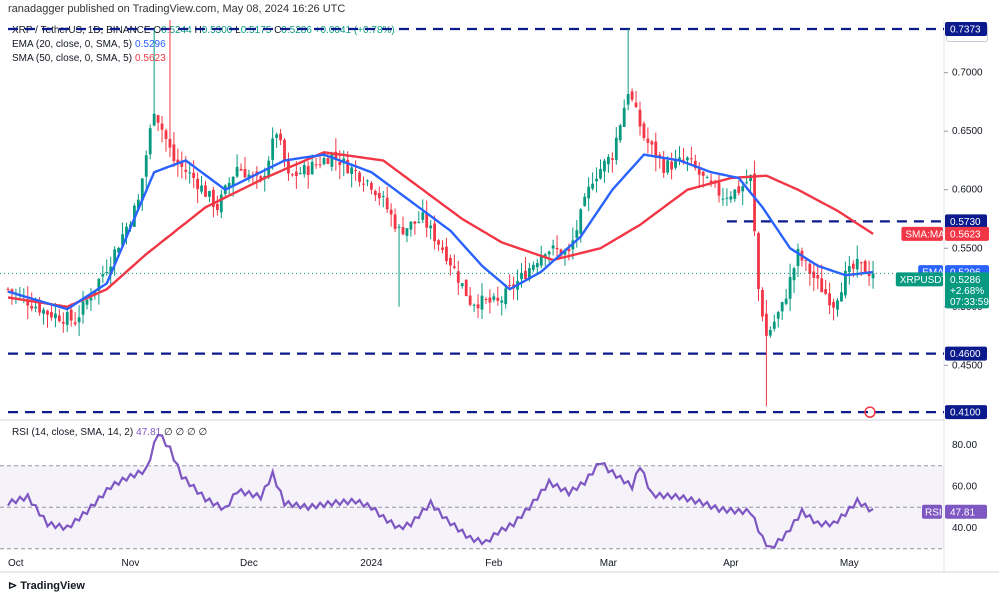 The image size is (999, 600). What do you see at coordinates (72, 44) in the screenshot?
I see `ema-legend-label: EMA (20, close, 0, SMA, 5)` at bounding box center [72, 44].